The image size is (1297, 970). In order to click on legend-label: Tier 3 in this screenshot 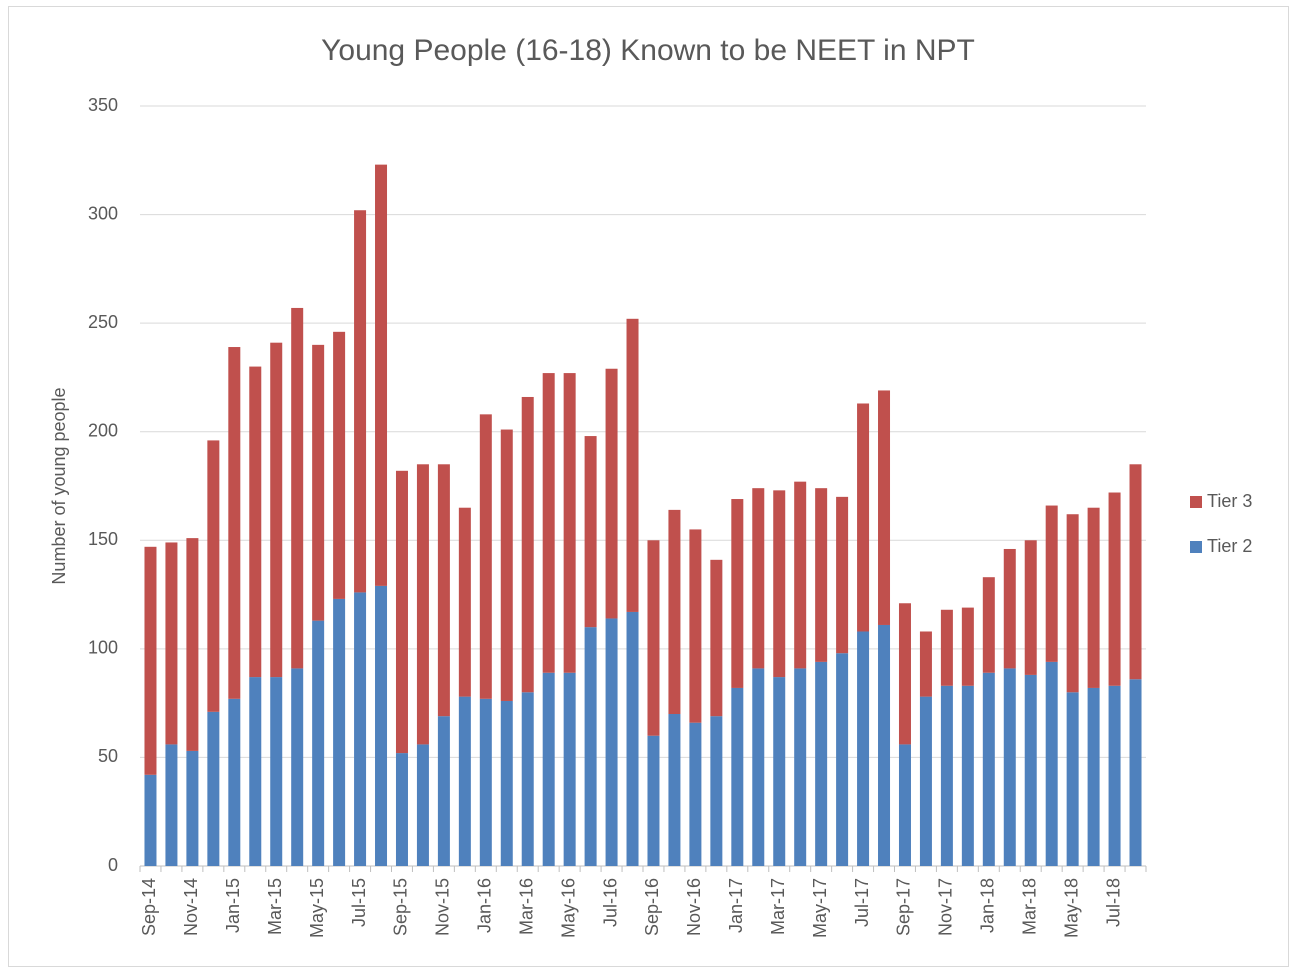, I will do `click(1229, 501)`.